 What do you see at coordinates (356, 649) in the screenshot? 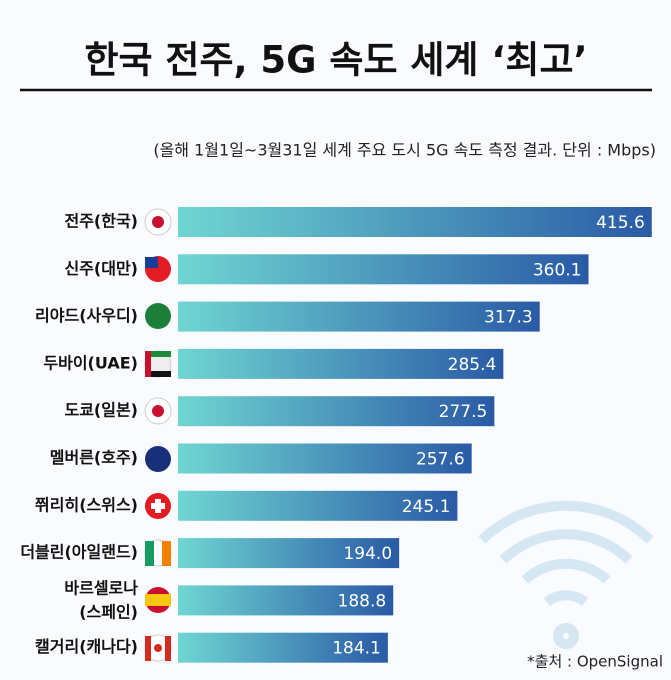
I see `value-label: 184.1` at bounding box center [356, 649].